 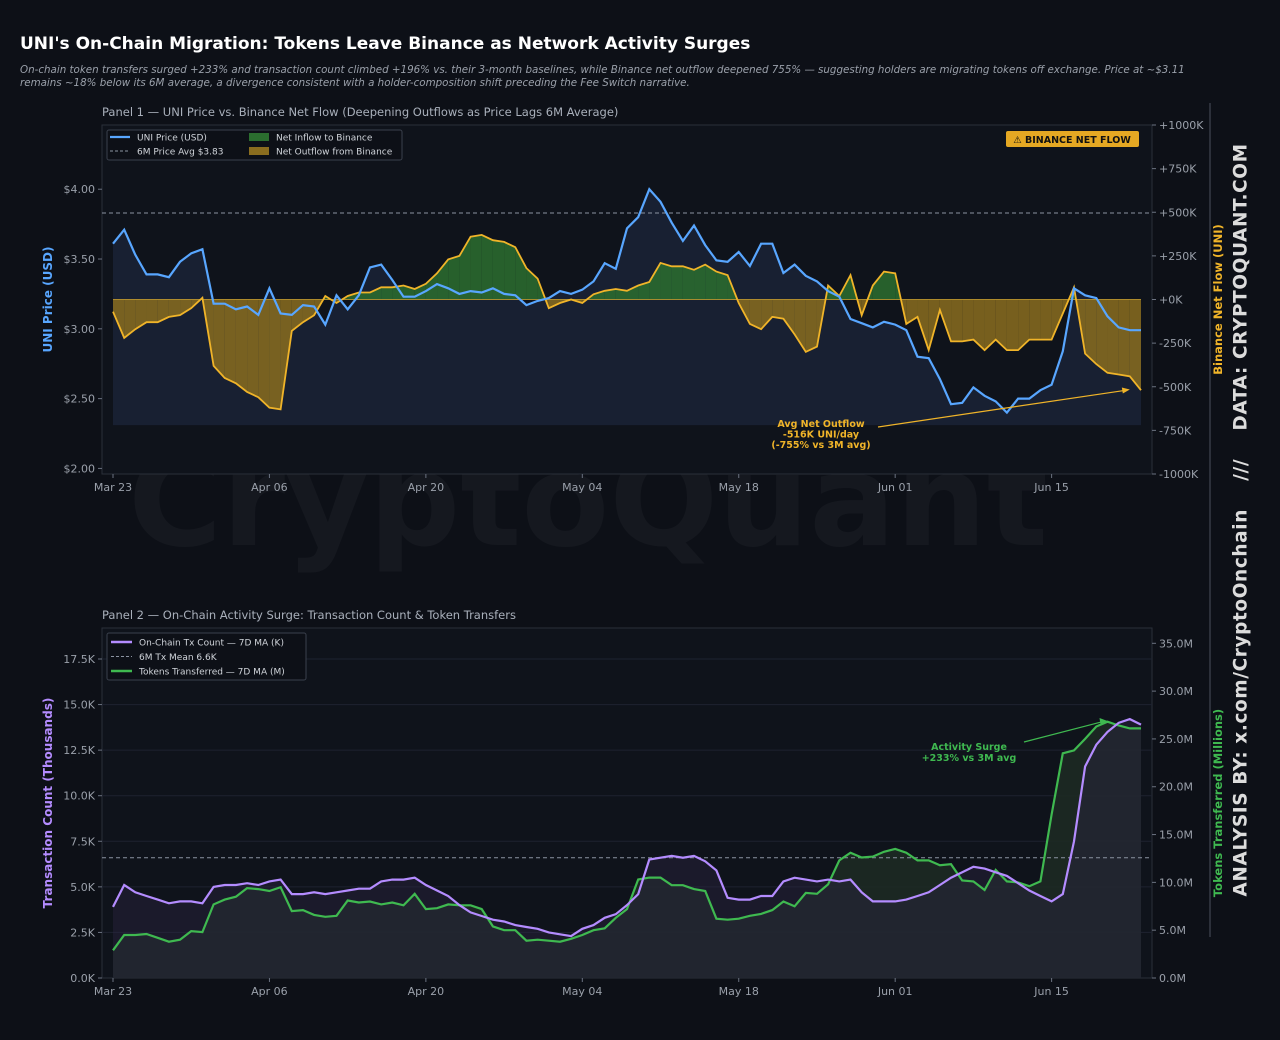 I want to click on panel2-y2-tick-label: 0.0M, so click(x=1172, y=978).